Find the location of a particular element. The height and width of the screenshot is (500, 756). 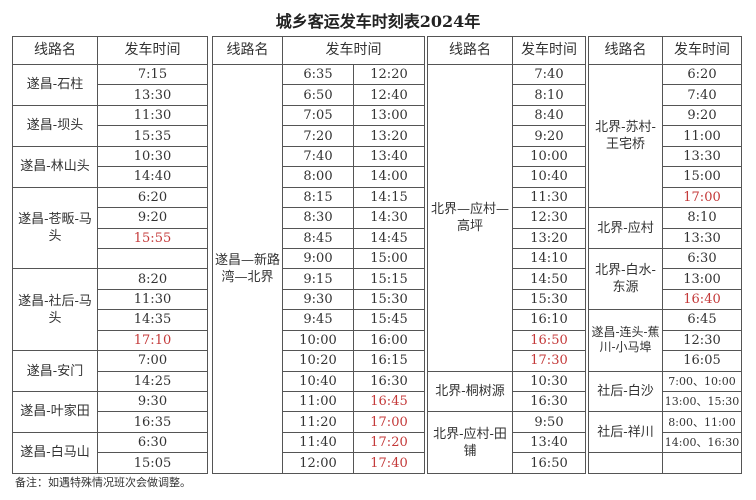

departure-time: 16:45 is located at coordinates (389, 401).